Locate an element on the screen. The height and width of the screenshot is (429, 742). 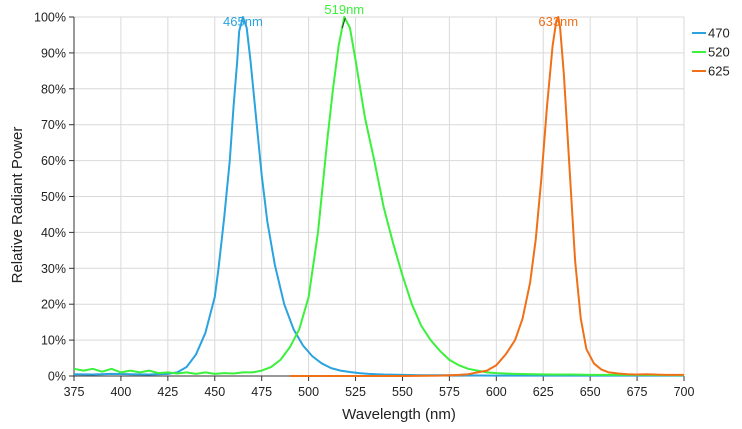
peak-labels: 465nm 519nm 633nm is located at coordinates (400, 15).